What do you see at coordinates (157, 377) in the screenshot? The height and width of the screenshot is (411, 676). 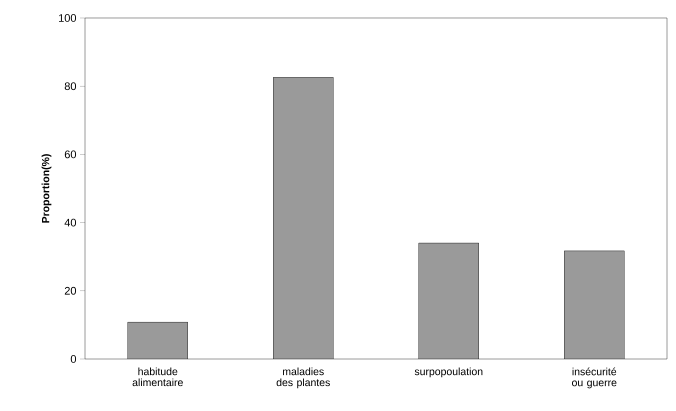 I see `x-tick-label: habitude alimentaire` at bounding box center [157, 377].